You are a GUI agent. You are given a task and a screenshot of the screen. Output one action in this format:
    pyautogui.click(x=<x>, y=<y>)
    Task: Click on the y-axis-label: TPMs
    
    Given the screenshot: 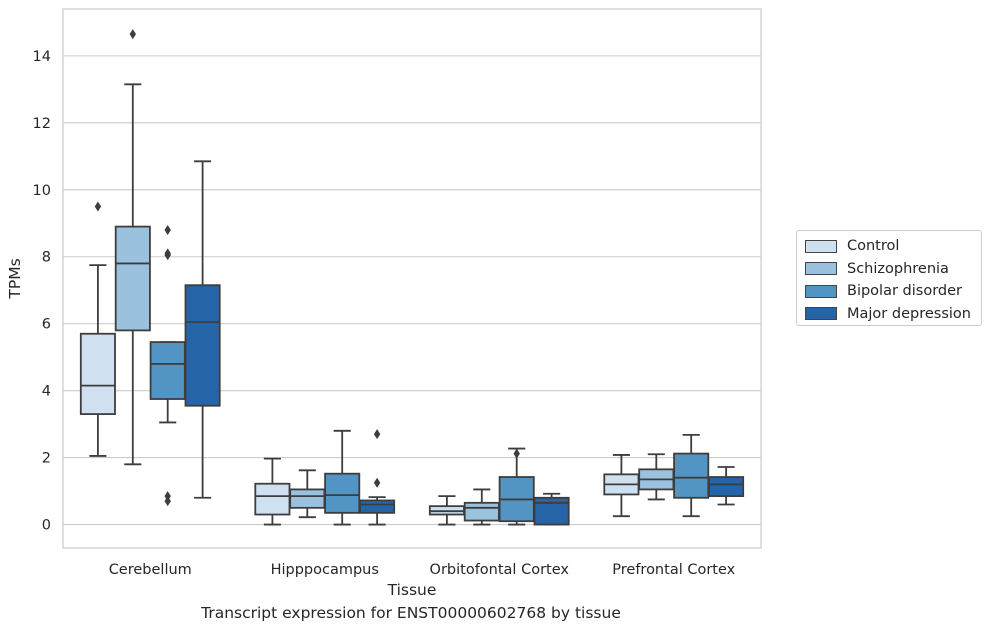 What is the action you would take?
    pyautogui.click(x=15, y=278)
    